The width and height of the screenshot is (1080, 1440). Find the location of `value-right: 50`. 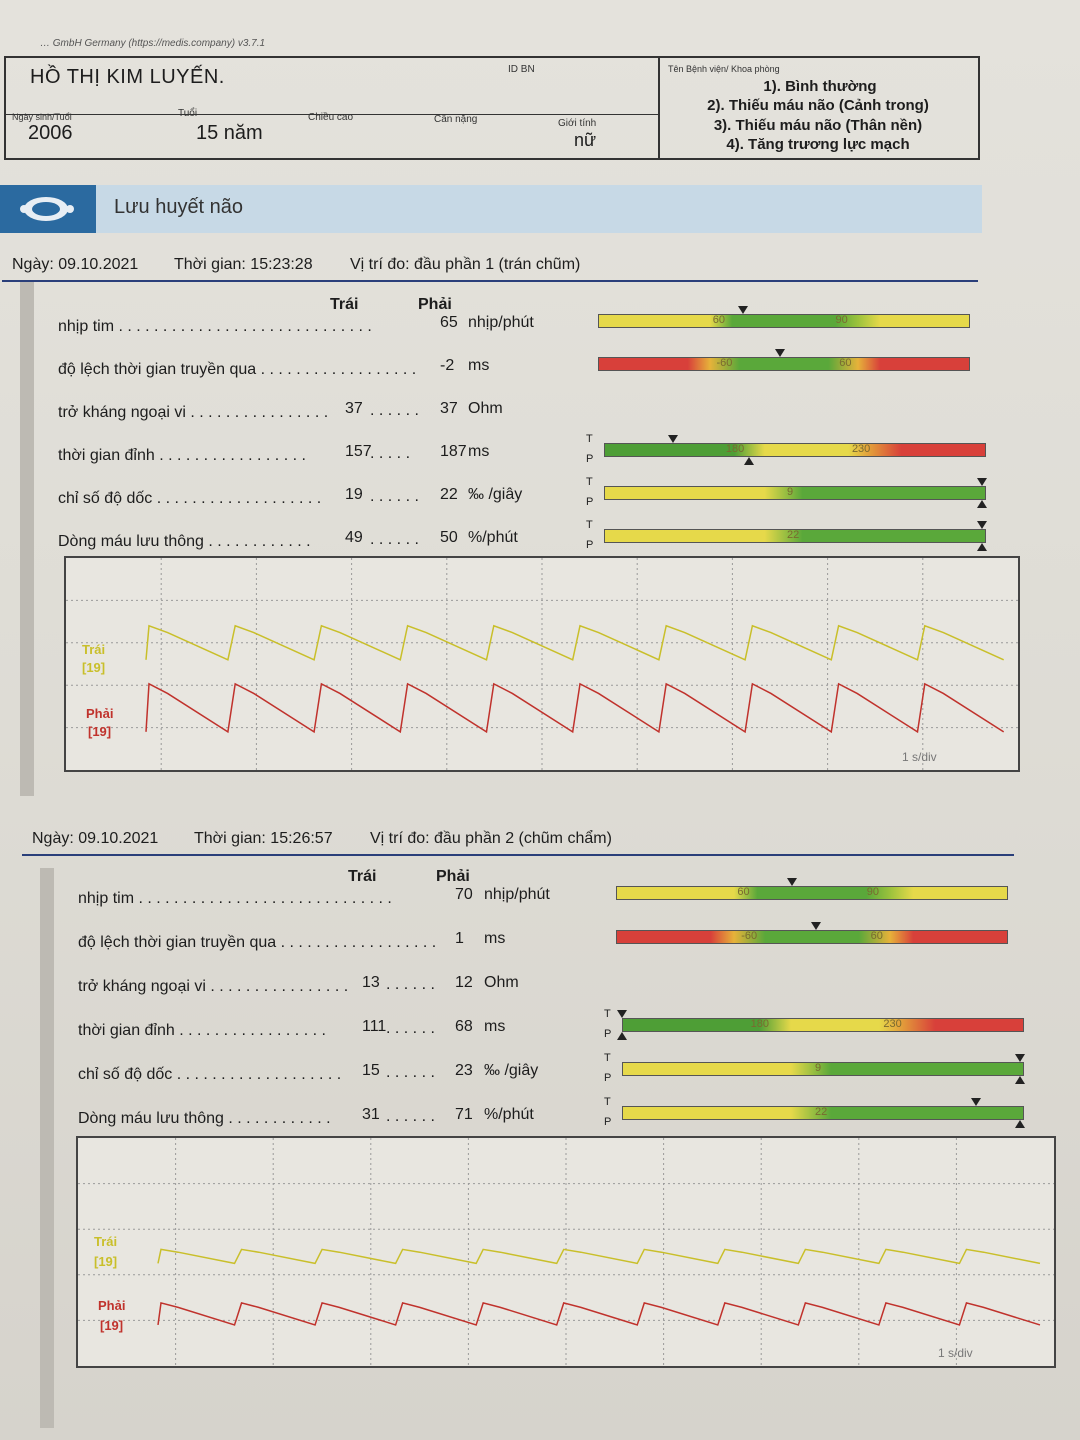

value-right: 50 is located at coordinates (449, 537).